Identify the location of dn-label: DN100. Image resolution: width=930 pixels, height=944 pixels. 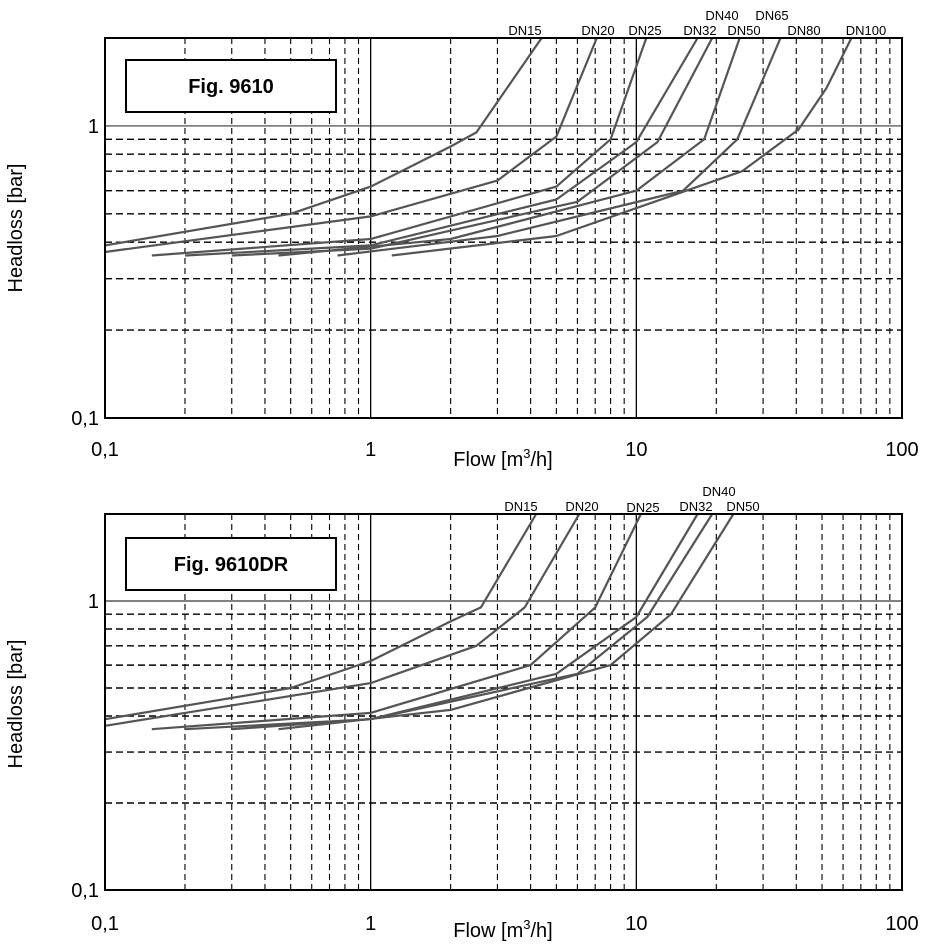
(866, 30).